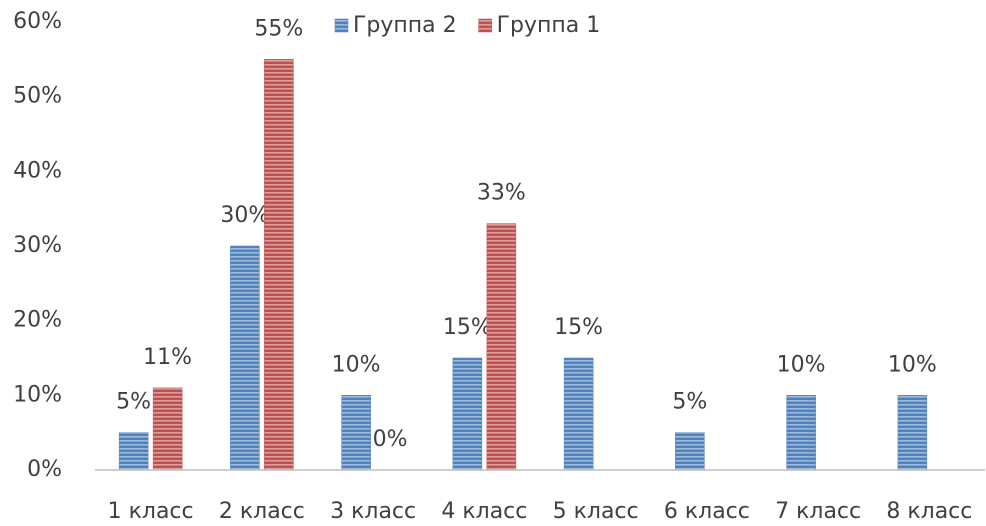 The height and width of the screenshot is (526, 986). Describe the element at coordinates (278, 28) in the screenshot. I see `data-label: 55%` at that location.